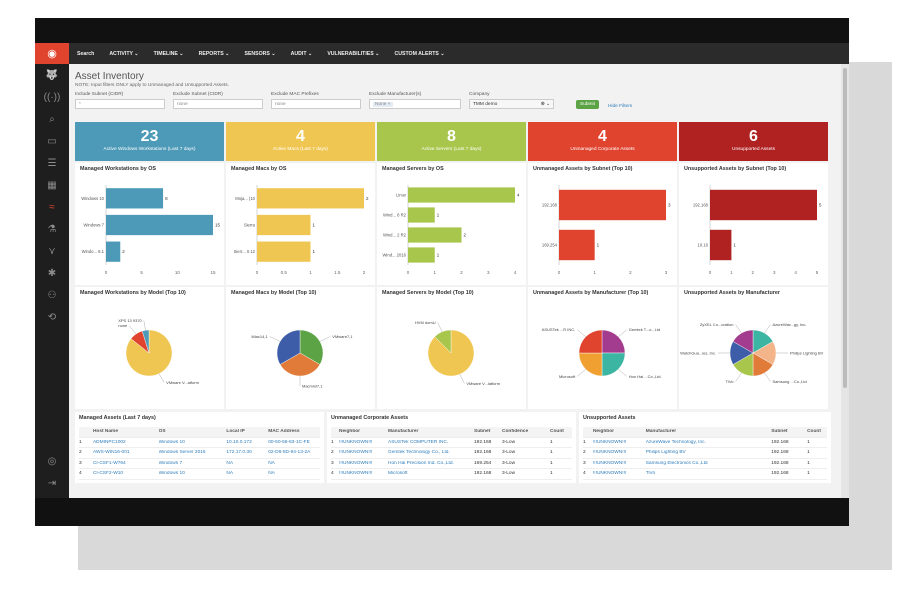 The height and width of the screenshot is (602, 919). Describe the element at coordinates (239, 442) in the screenshot. I see `table-cell: 10.10.0.172` at that location.